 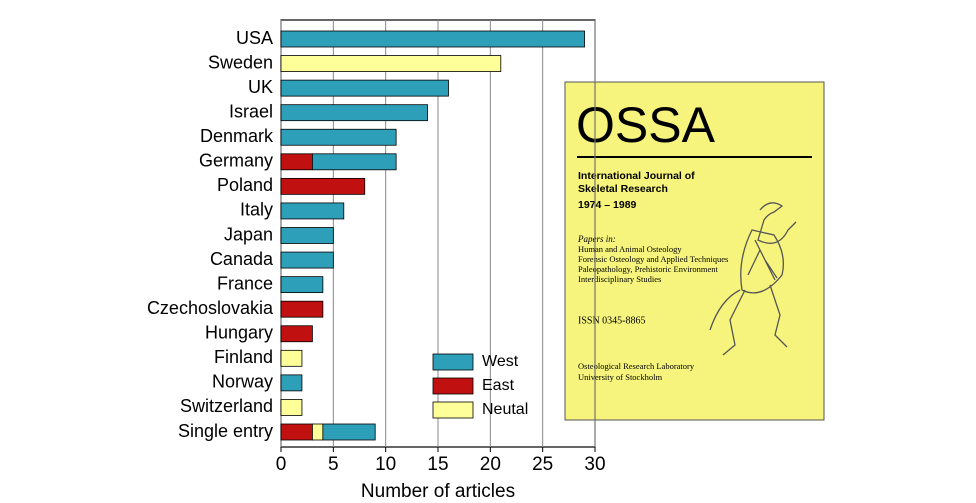 What do you see at coordinates (226, 406) in the screenshot?
I see `y-tick-label: Switzerland` at bounding box center [226, 406].